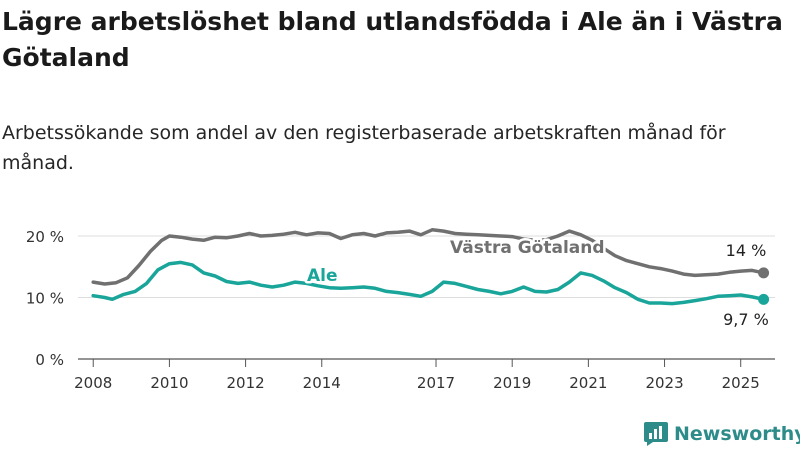 The width and height of the screenshot is (800, 450). Describe the element at coordinates (45, 237) in the screenshot. I see `y-tick-label: 20 %` at that location.